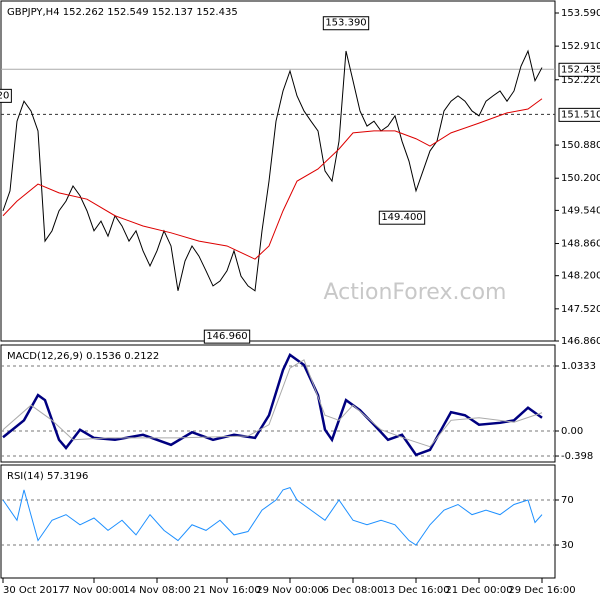 The width and height of the screenshot is (600, 600). I want to click on x-tick-label: 6 Dec 08:00, so click(353, 590).